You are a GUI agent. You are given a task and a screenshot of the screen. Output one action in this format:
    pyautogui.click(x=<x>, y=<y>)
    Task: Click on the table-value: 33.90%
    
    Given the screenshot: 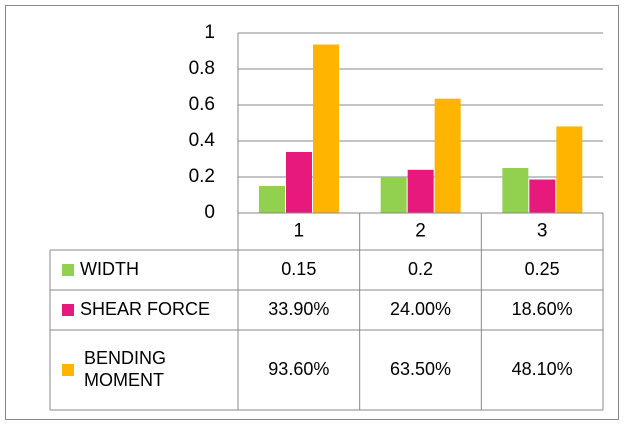 What is the action you would take?
    pyautogui.click(x=298, y=309)
    